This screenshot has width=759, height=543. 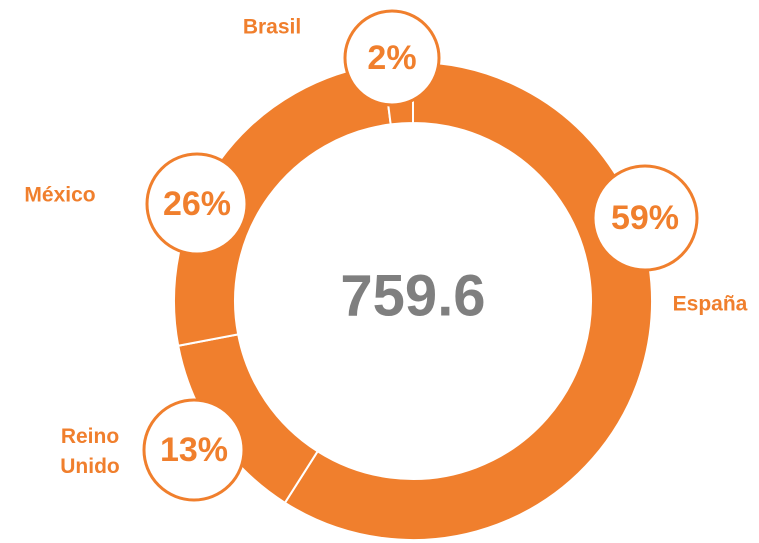 I want to click on value-label: 26%, so click(x=197, y=204).